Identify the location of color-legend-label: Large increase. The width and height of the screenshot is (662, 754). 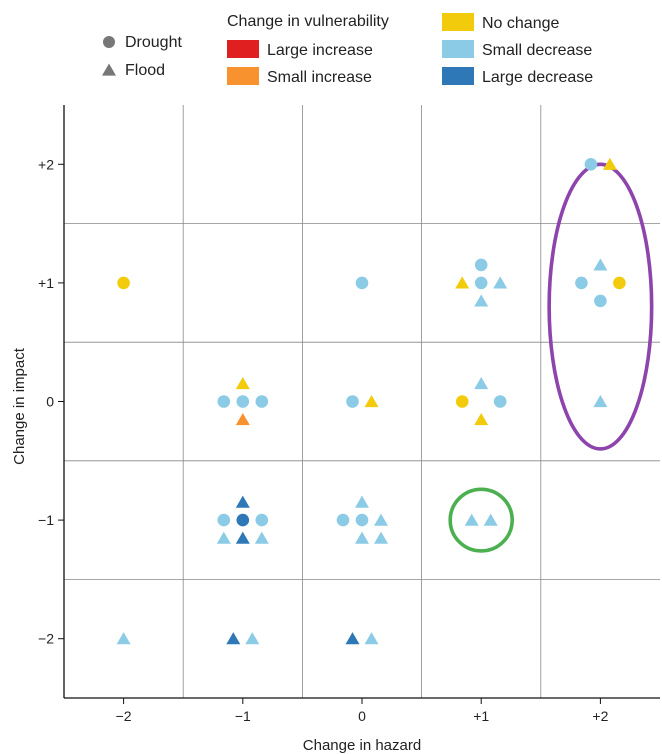
(320, 50).